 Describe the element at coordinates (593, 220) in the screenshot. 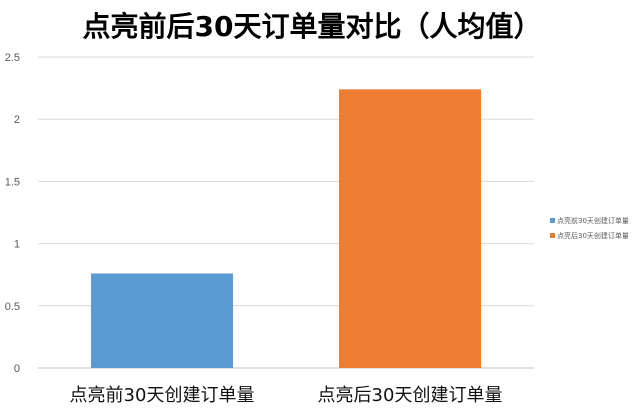

I see `legend-label: 点亮前30天创建订单量` at that location.